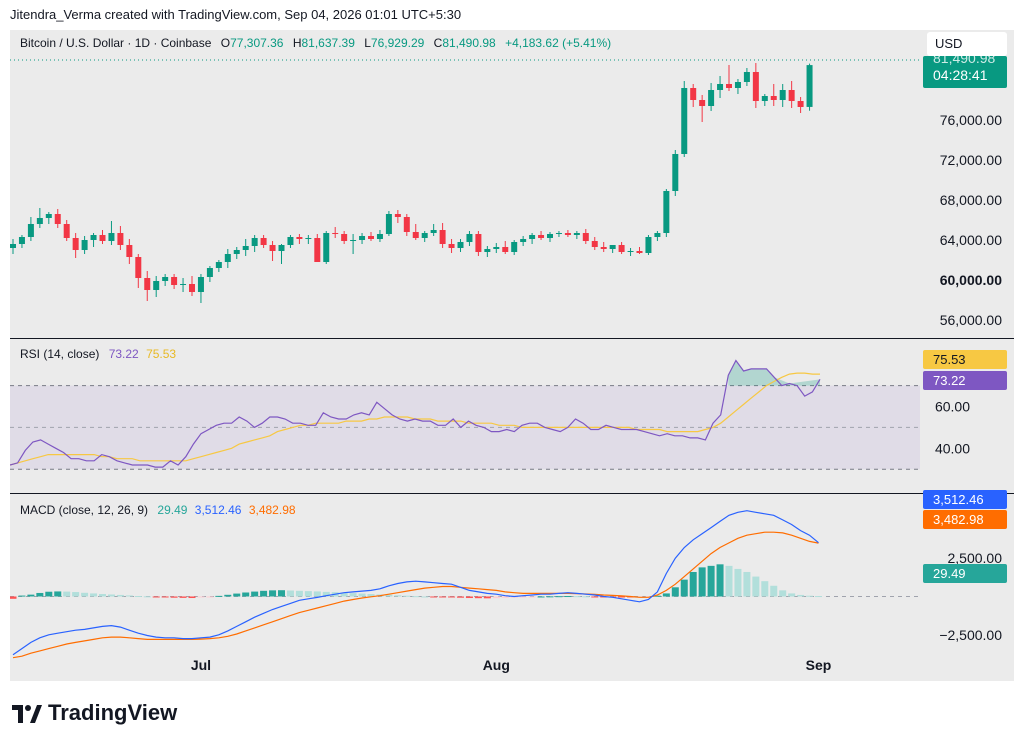 The image size is (1024, 742). Describe the element at coordinates (496, 665) in the screenshot. I see `time-axis-tick: Aug` at that location.